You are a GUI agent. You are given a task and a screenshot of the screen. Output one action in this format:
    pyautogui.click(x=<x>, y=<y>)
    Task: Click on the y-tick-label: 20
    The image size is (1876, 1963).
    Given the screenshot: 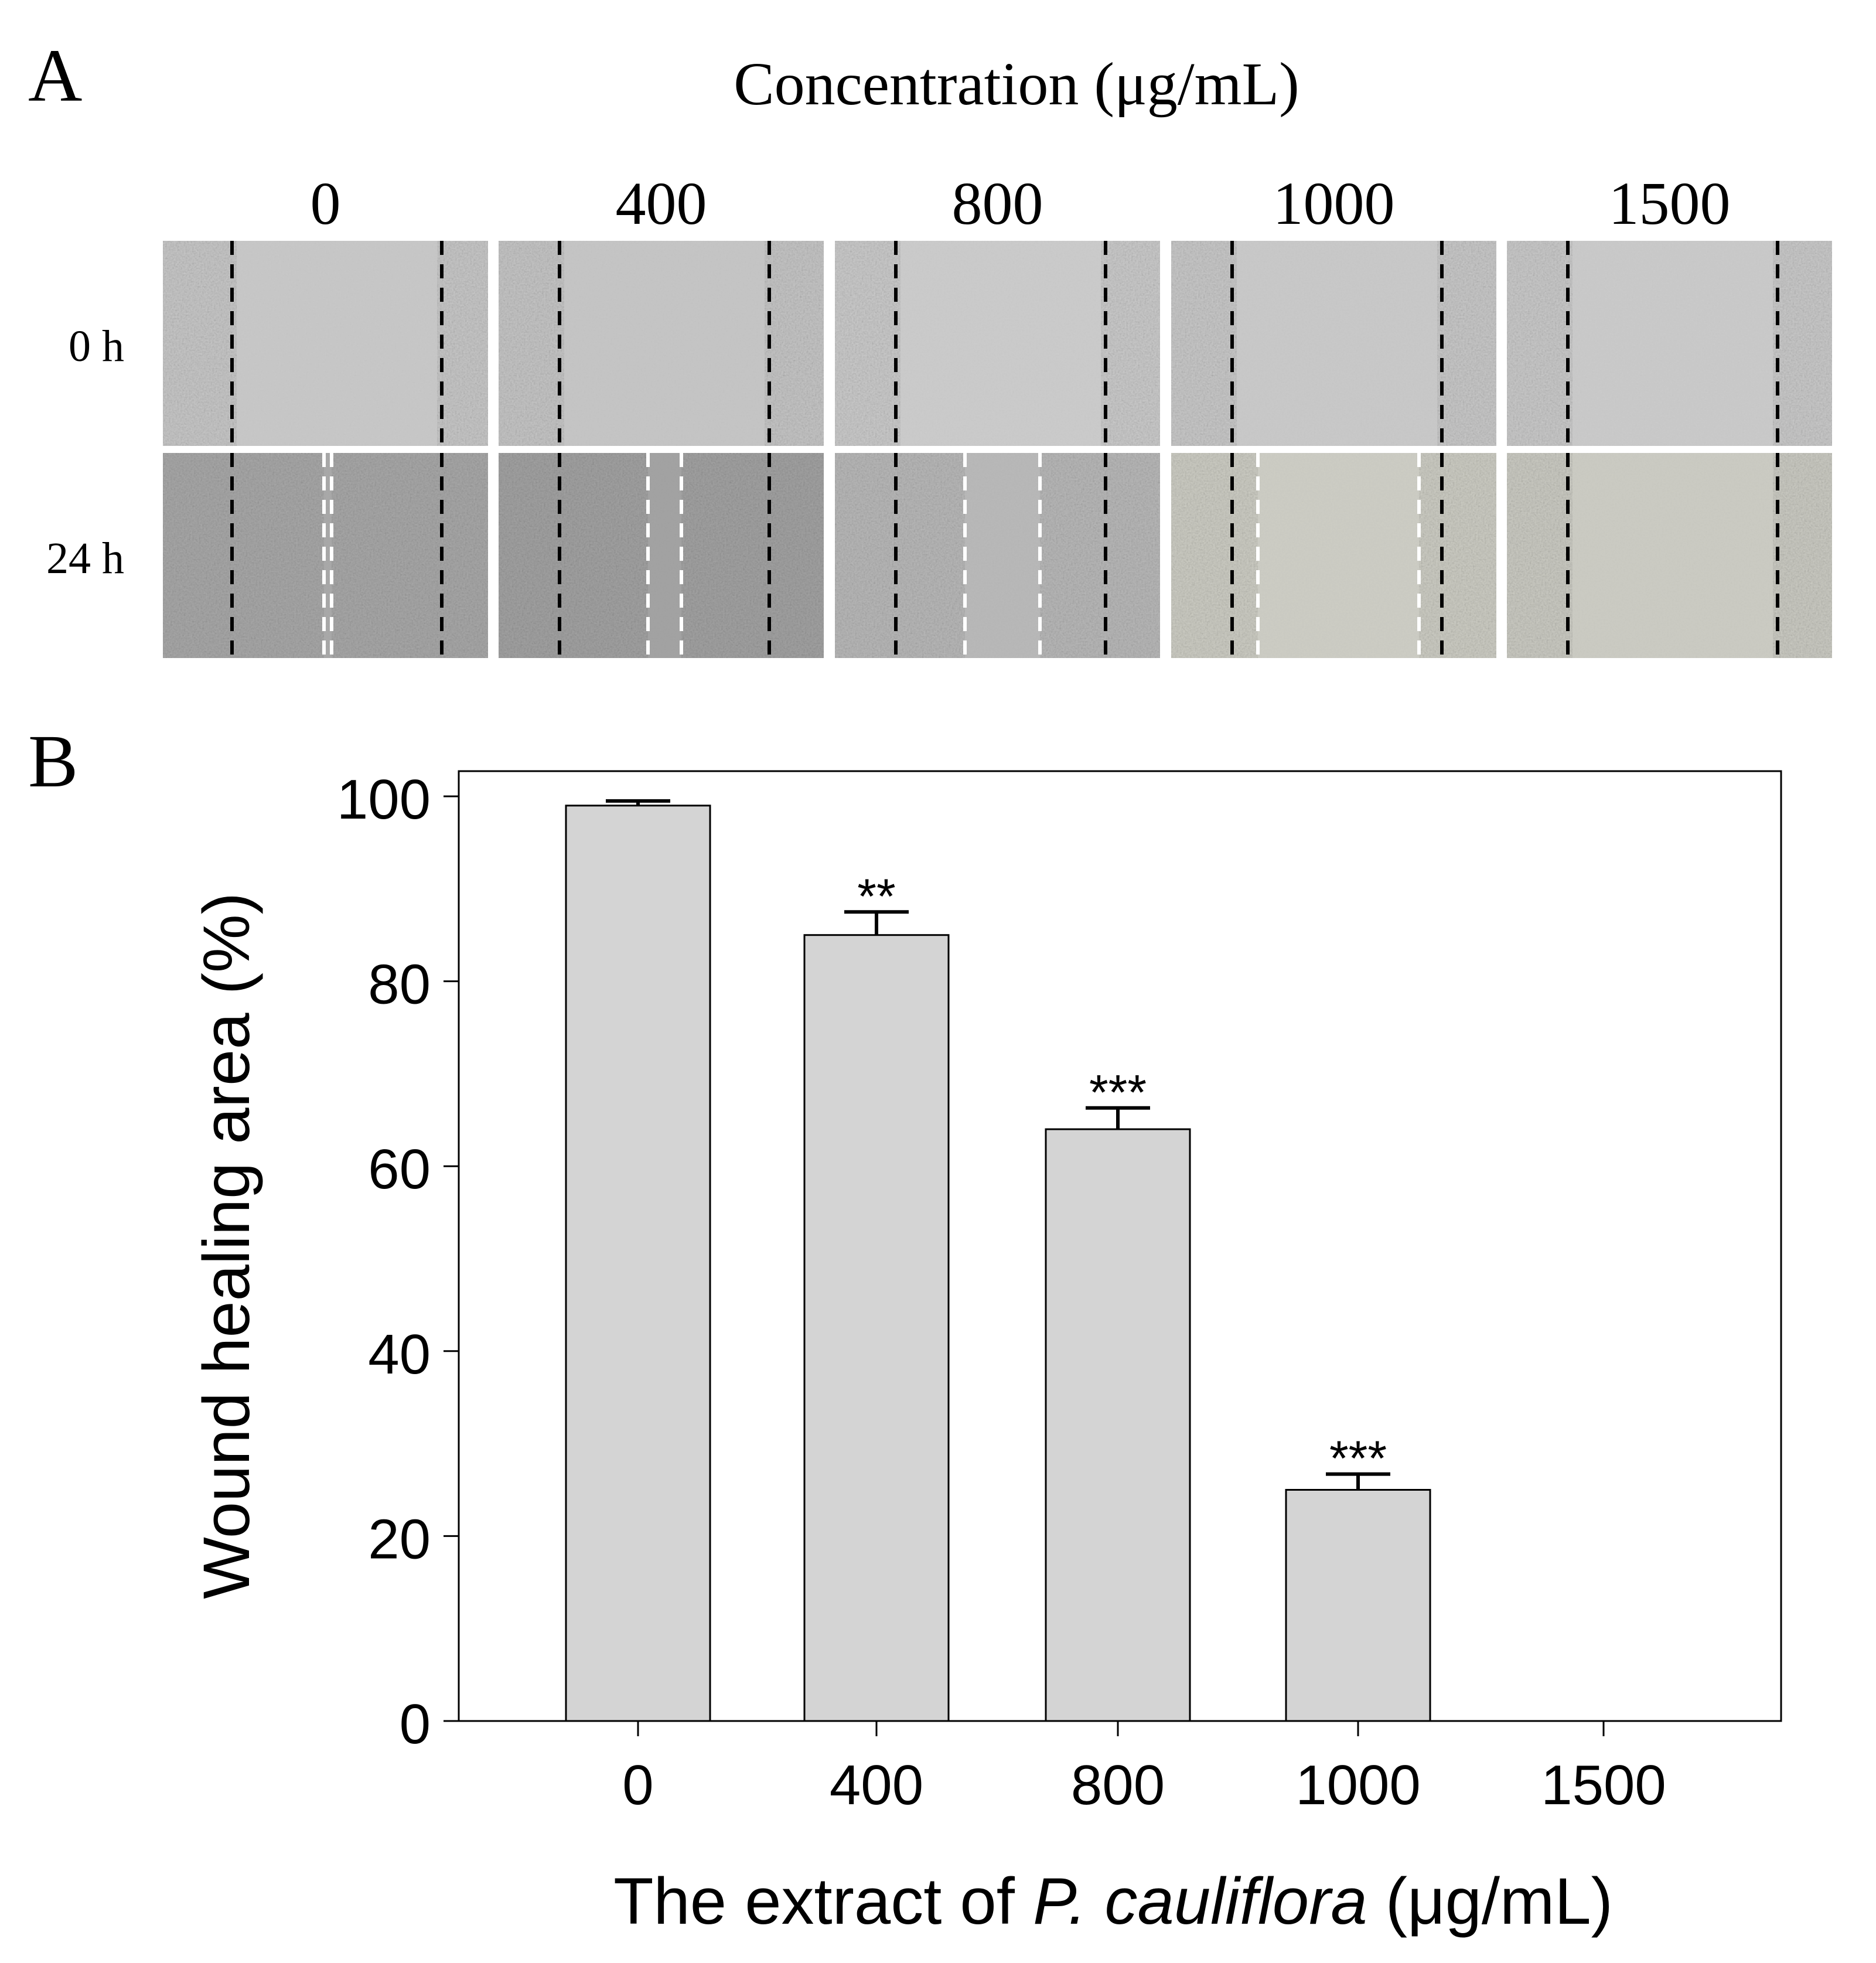 What is the action you would take?
    pyautogui.click(x=400, y=1539)
    